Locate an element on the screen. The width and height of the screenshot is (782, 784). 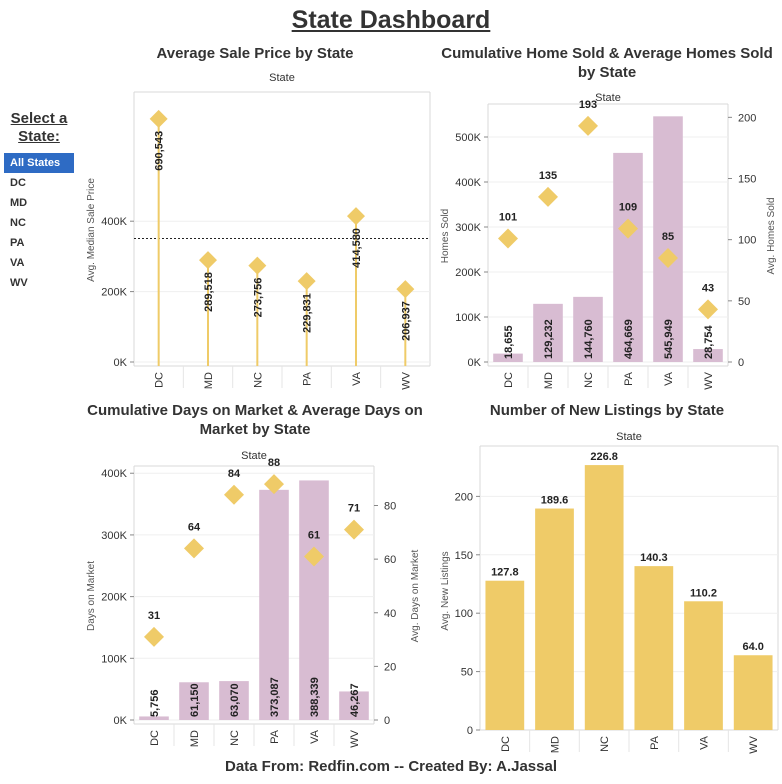
y-tick-label: 150 is located at coordinates (464, 556).